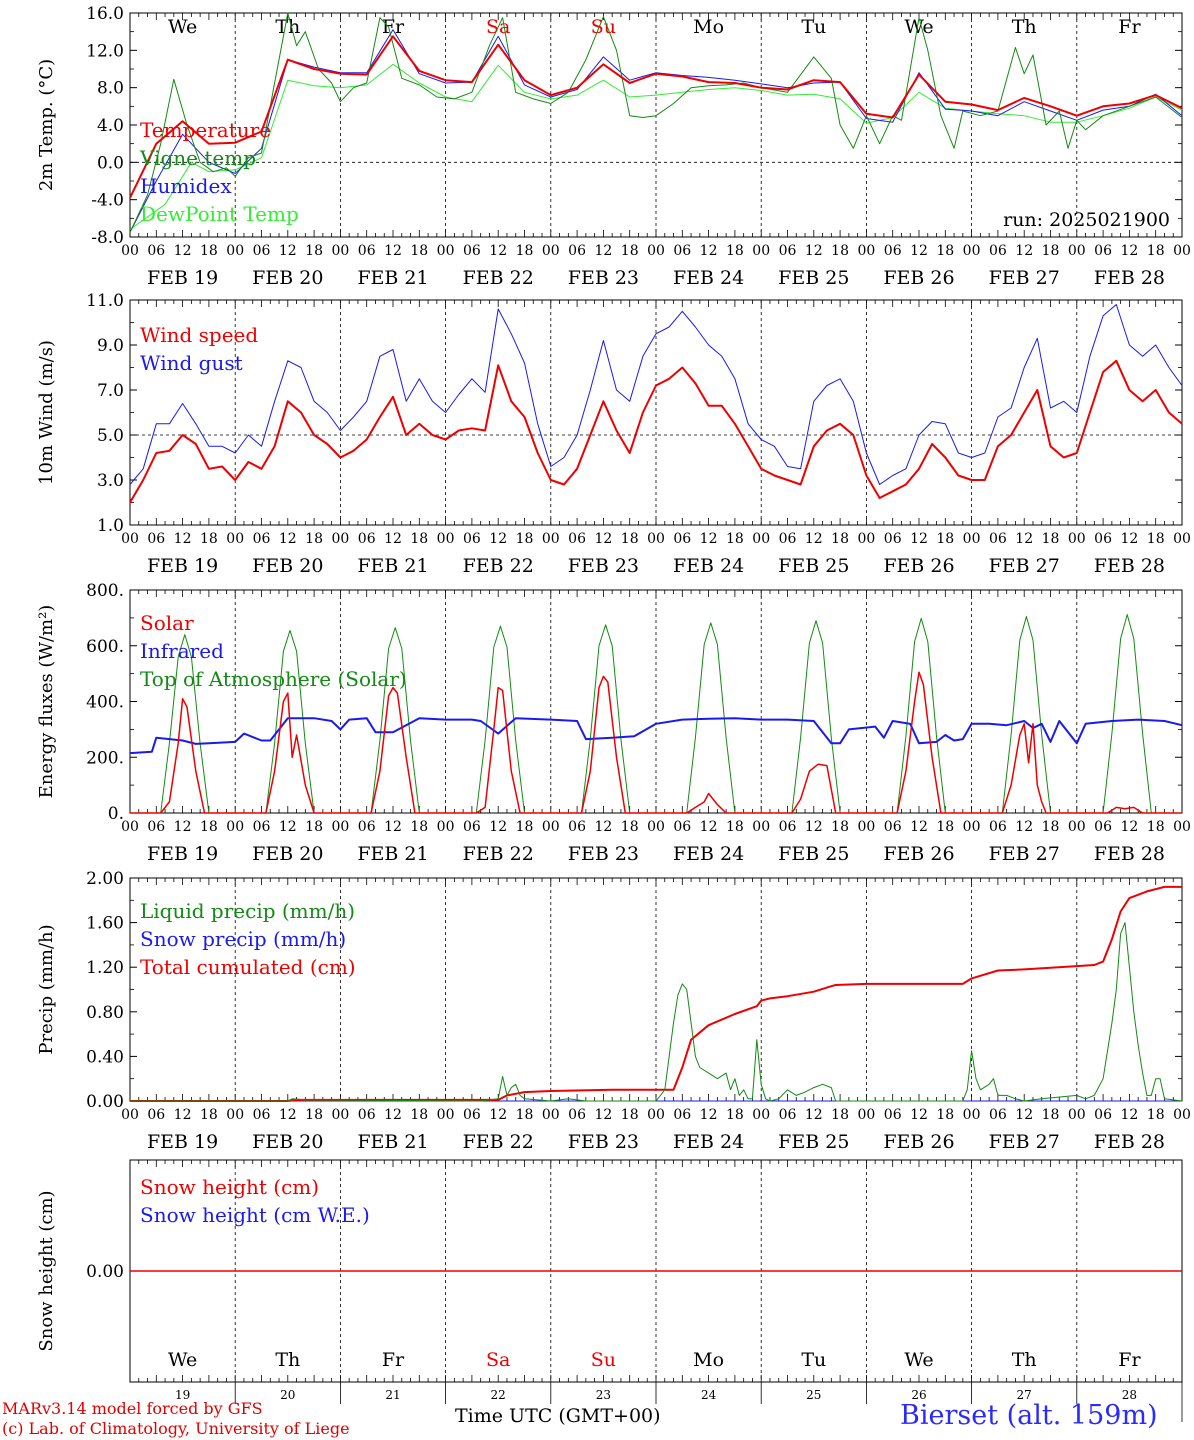 The width and height of the screenshot is (1194, 1440). I want to click on legend-entry: Liquid precip (mm/h), so click(247, 911).